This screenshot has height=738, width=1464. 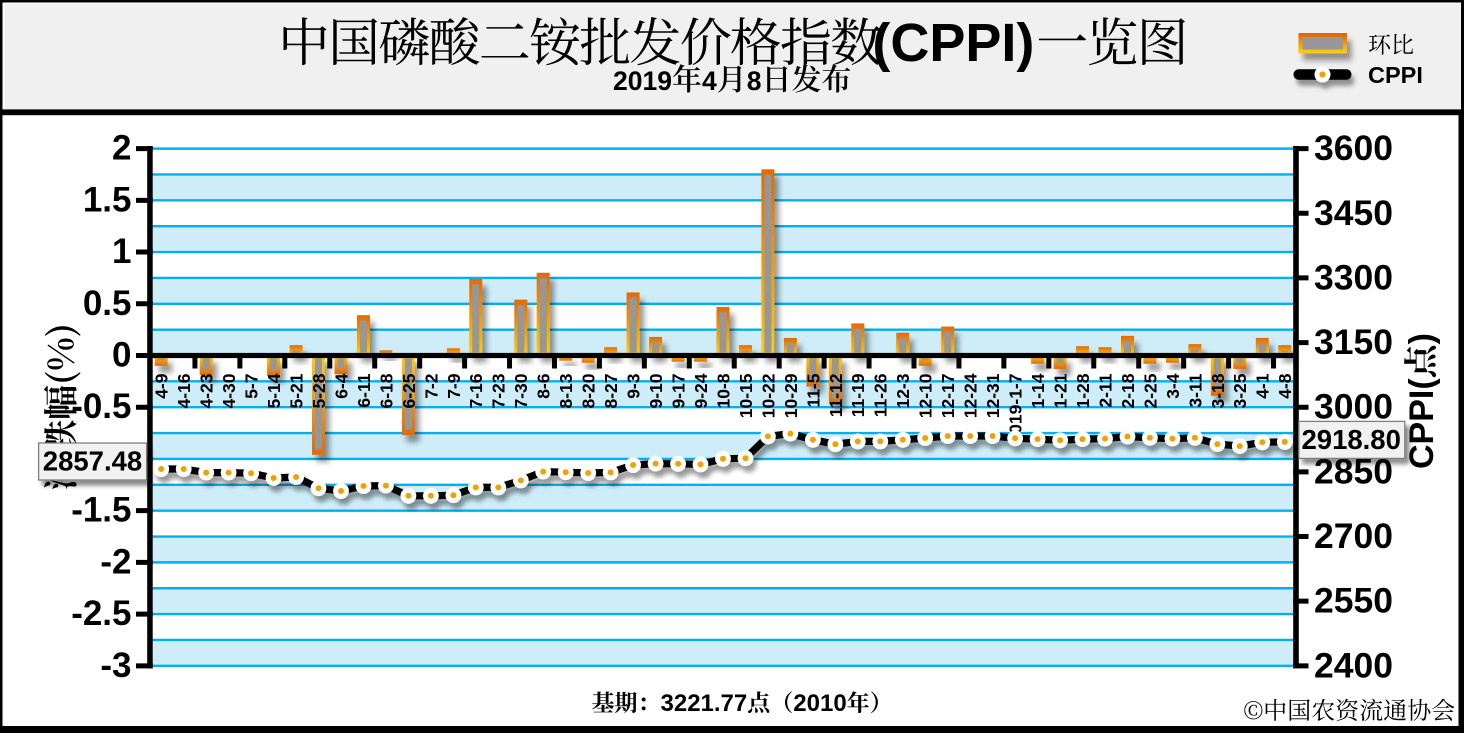 What do you see at coordinates (274, 390) in the screenshot?
I see `svg-text: 5-14` at bounding box center [274, 390].